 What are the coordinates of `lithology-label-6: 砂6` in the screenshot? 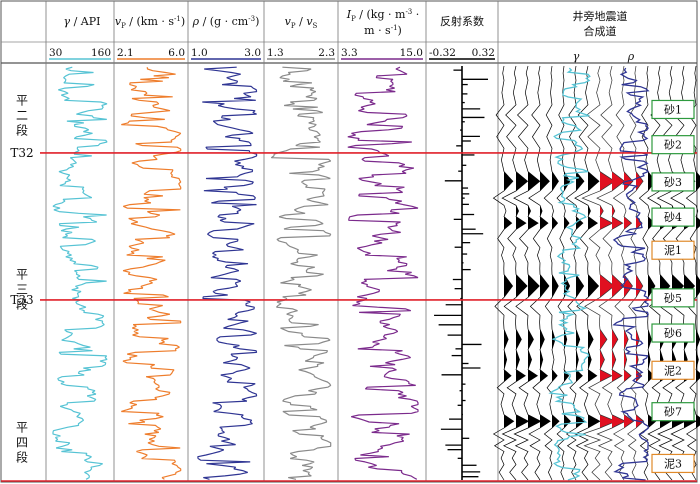 It's located at (673, 333).